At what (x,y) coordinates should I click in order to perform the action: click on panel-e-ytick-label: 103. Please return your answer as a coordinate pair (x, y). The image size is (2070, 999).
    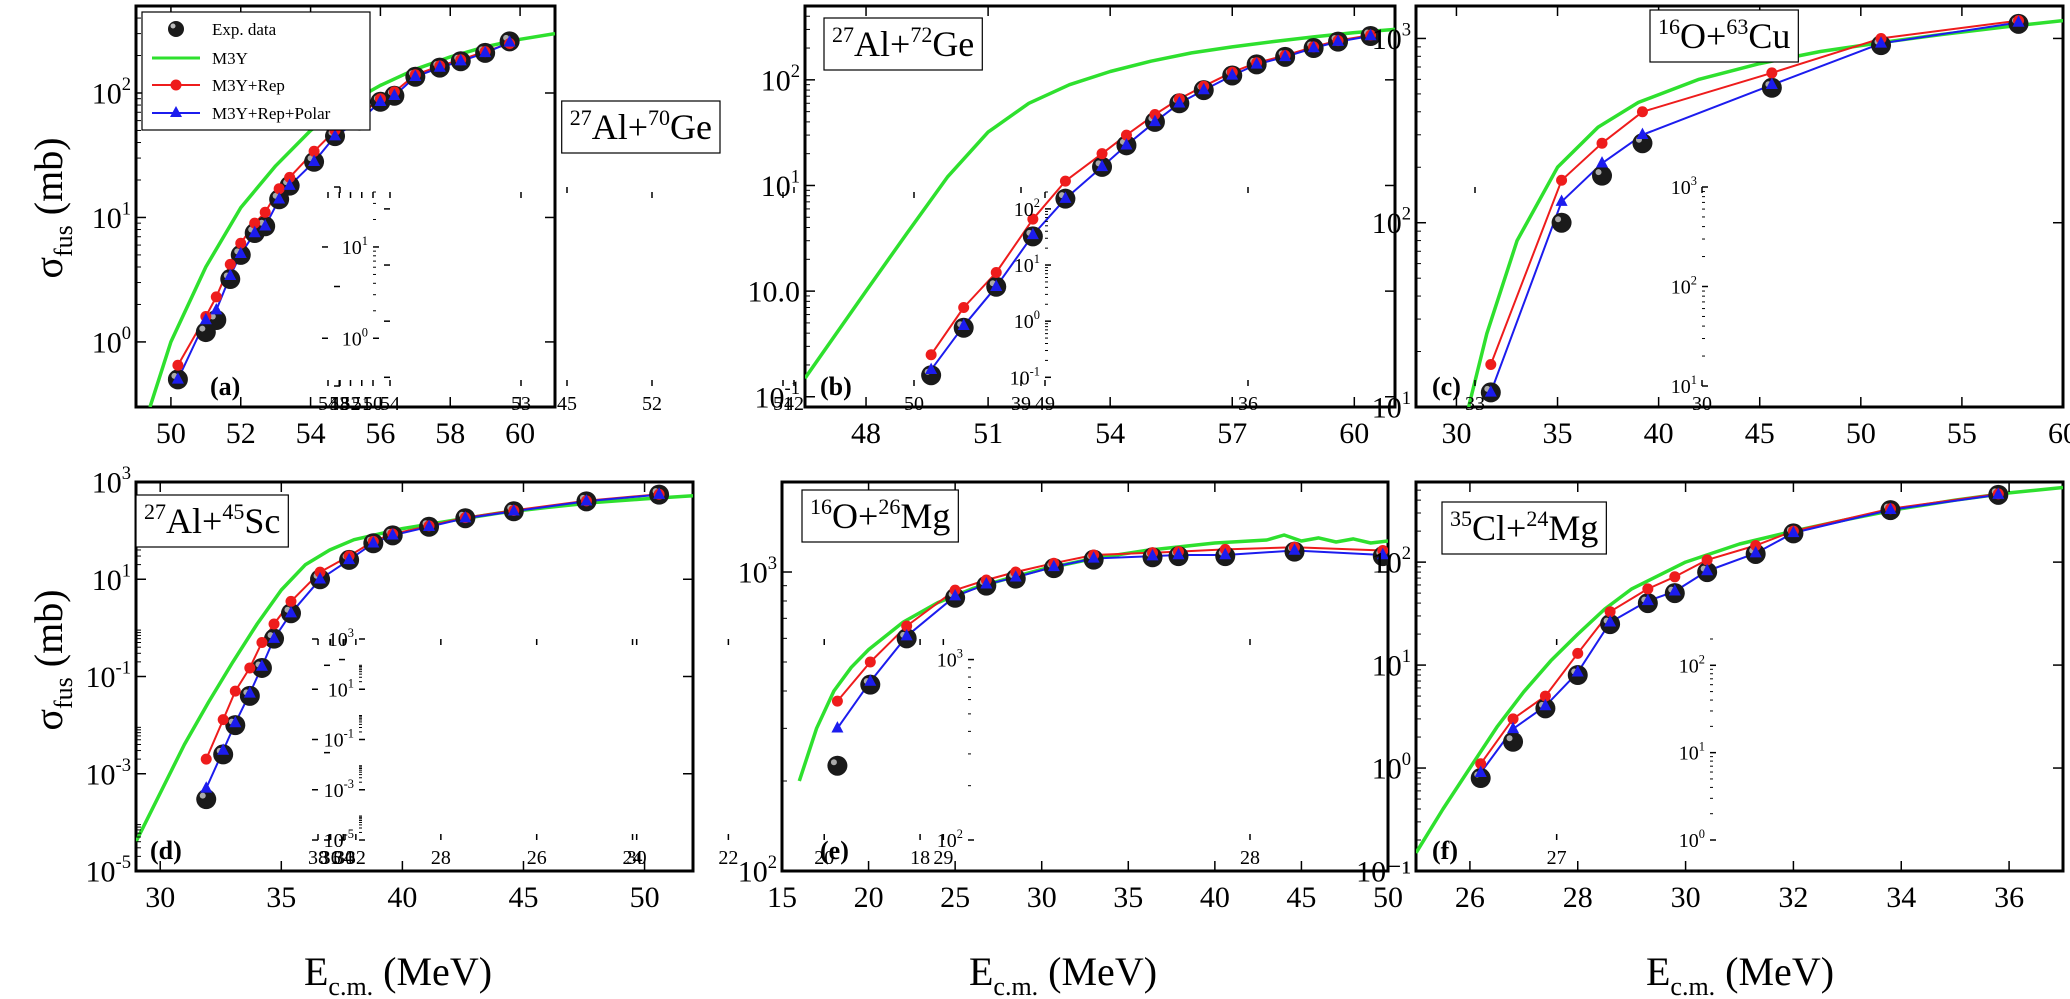
    Looking at the image, I should click on (757, 571).